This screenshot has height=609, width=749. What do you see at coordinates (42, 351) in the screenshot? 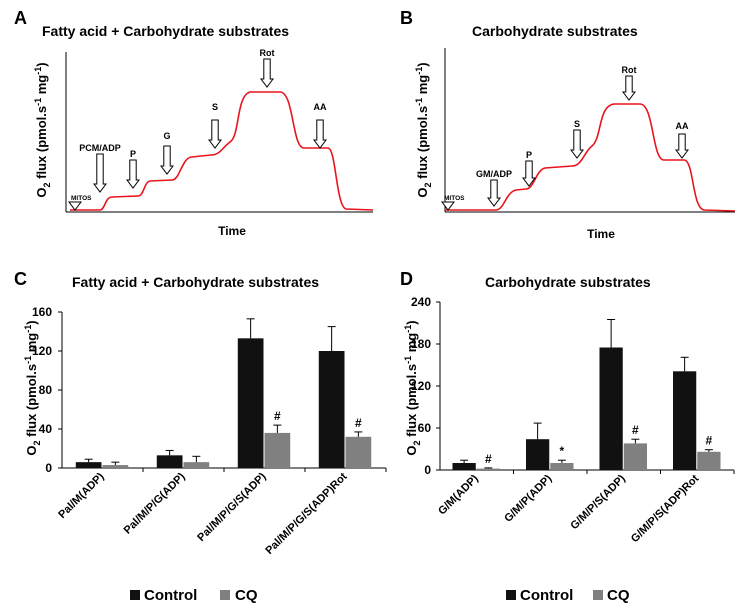
I see `chart-c-ytick-label-3: 120` at bounding box center [42, 351].